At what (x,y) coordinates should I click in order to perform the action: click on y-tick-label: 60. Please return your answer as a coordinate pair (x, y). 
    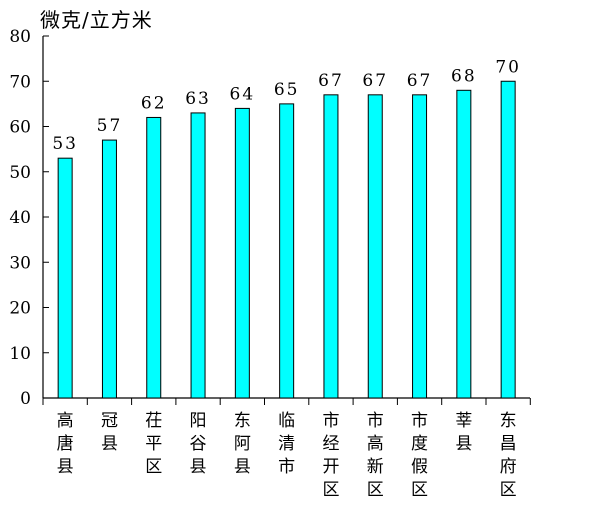
    Looking at the image, I should click on (20, 128).